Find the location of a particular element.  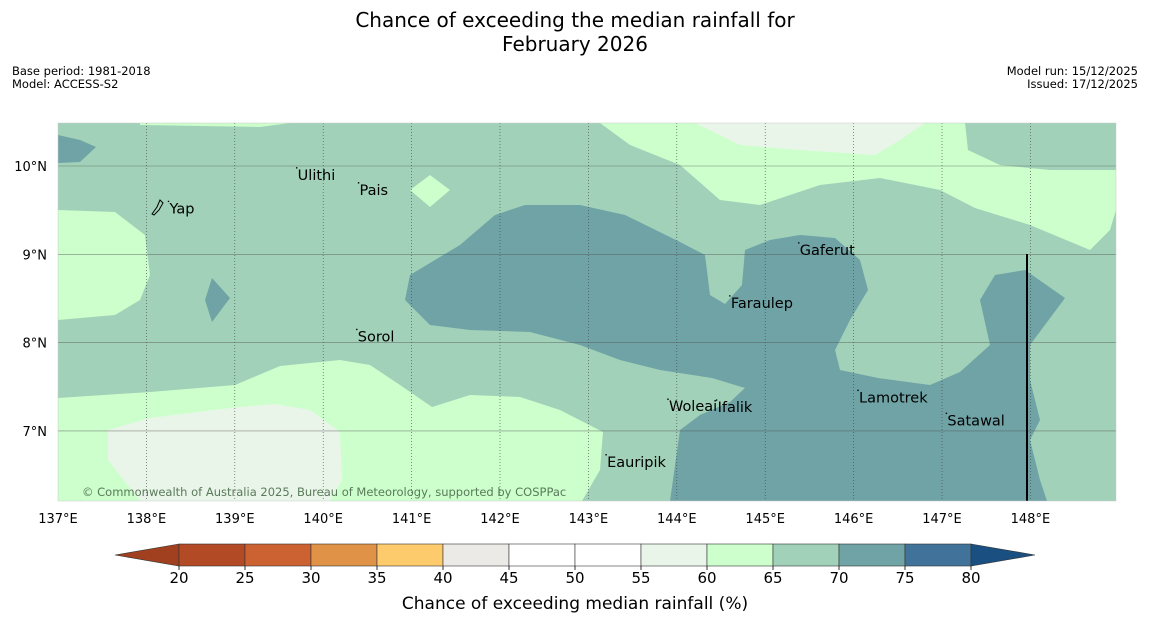

latitude-labels: 10°N 9°N 8°N 7°N is located at coordinates (30, 300).